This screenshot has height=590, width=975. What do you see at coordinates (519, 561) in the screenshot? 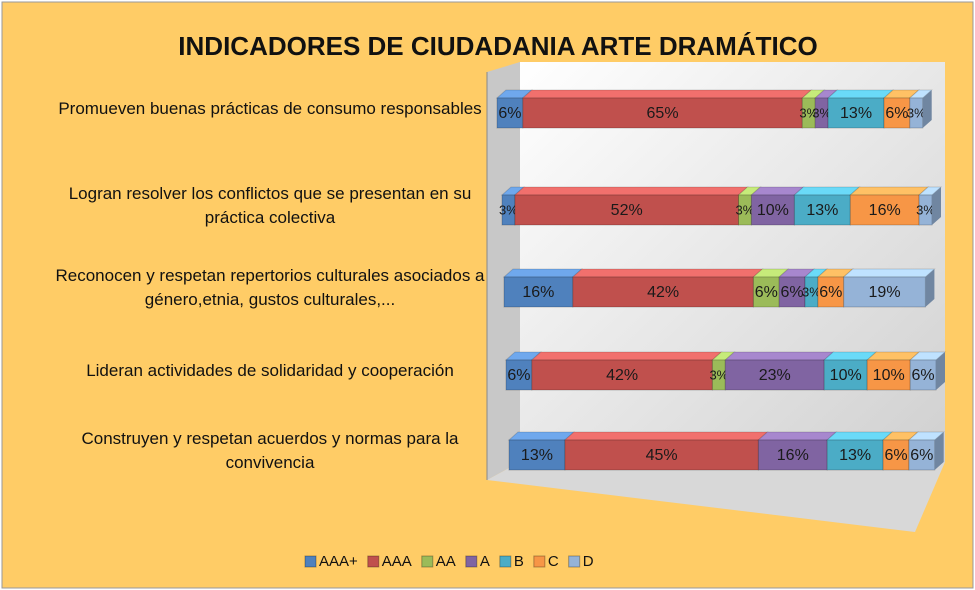
I see `legend-label: B` at bounding box center [519, 561].